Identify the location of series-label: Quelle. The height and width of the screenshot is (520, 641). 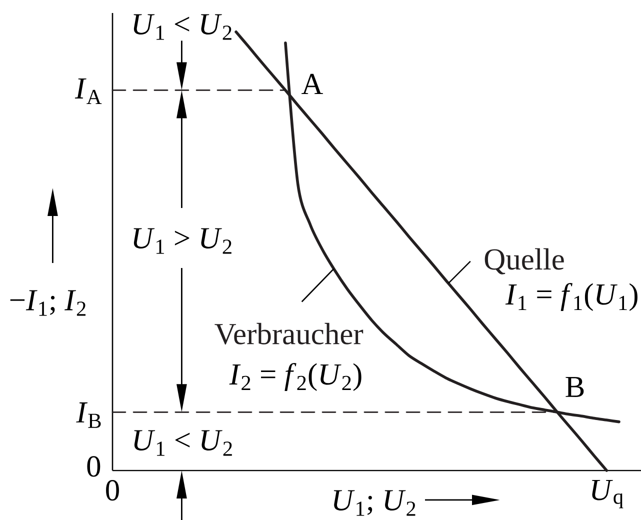
(524, 261).